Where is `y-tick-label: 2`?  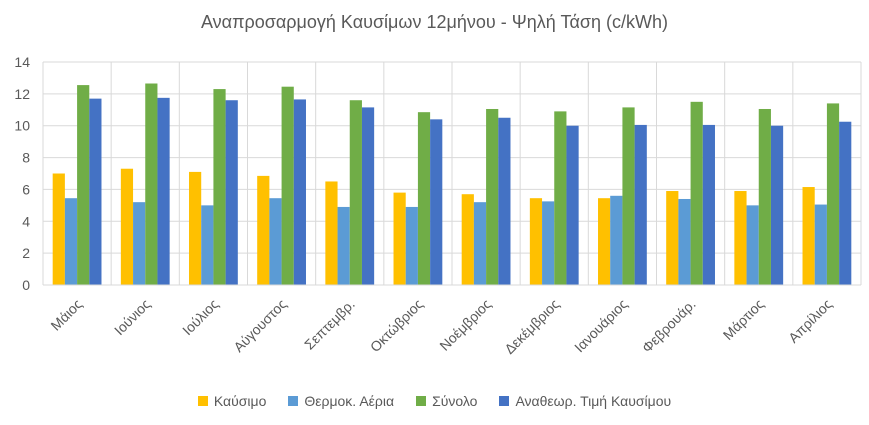 y-tick-label: 2 is located at coordinates (26, 253).